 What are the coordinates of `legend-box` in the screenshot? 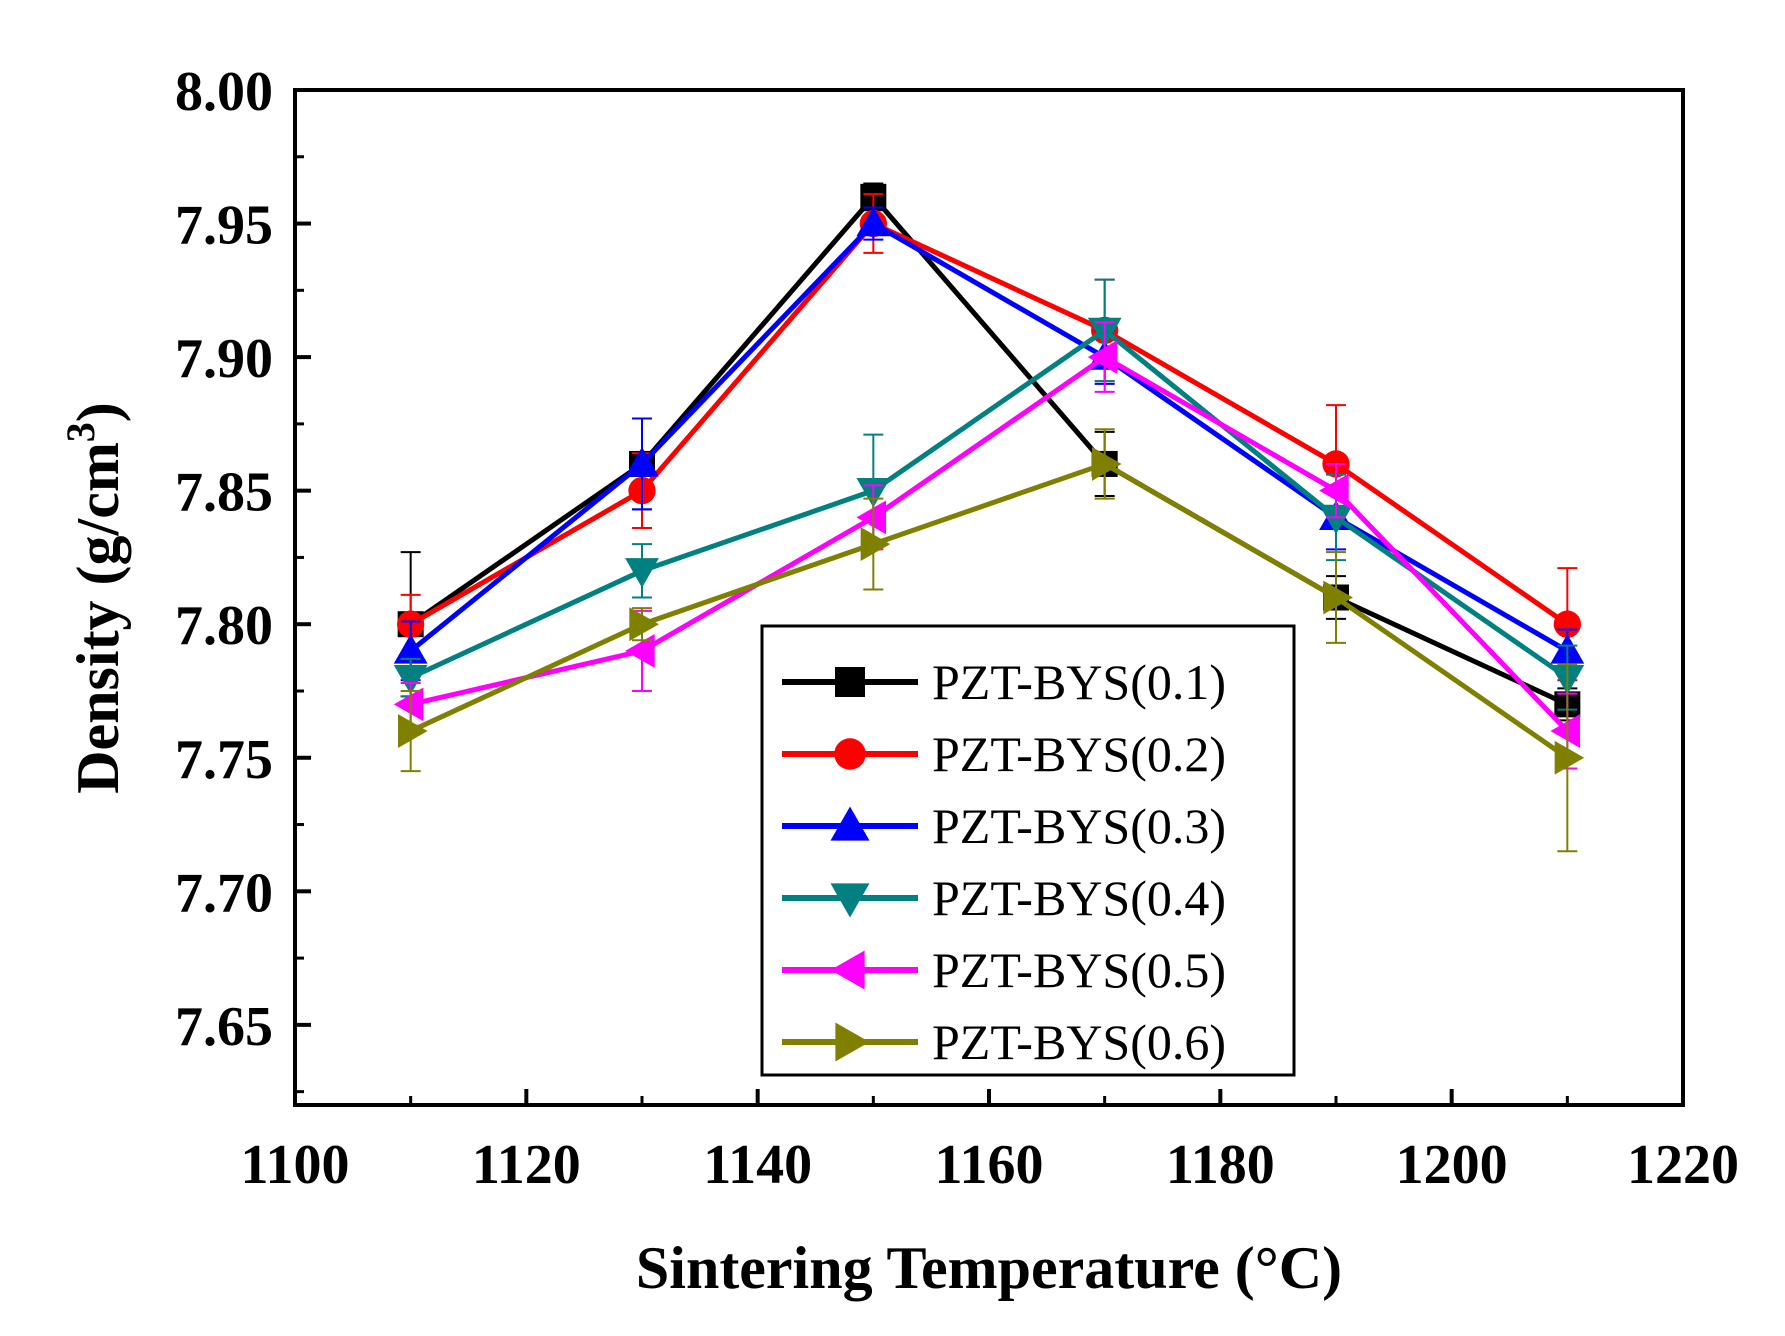 It's located at (1028, 850).